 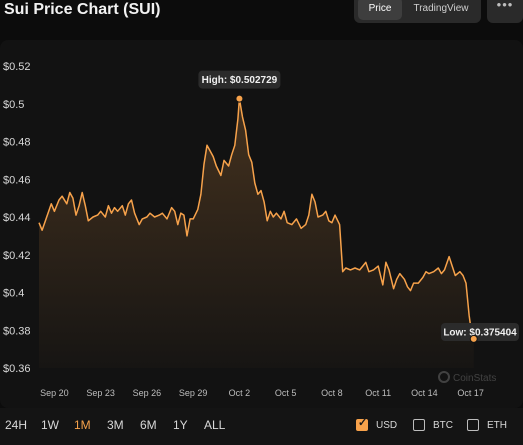 I want to click on y-tick-label: $0.46, so click(x=17, y=180).